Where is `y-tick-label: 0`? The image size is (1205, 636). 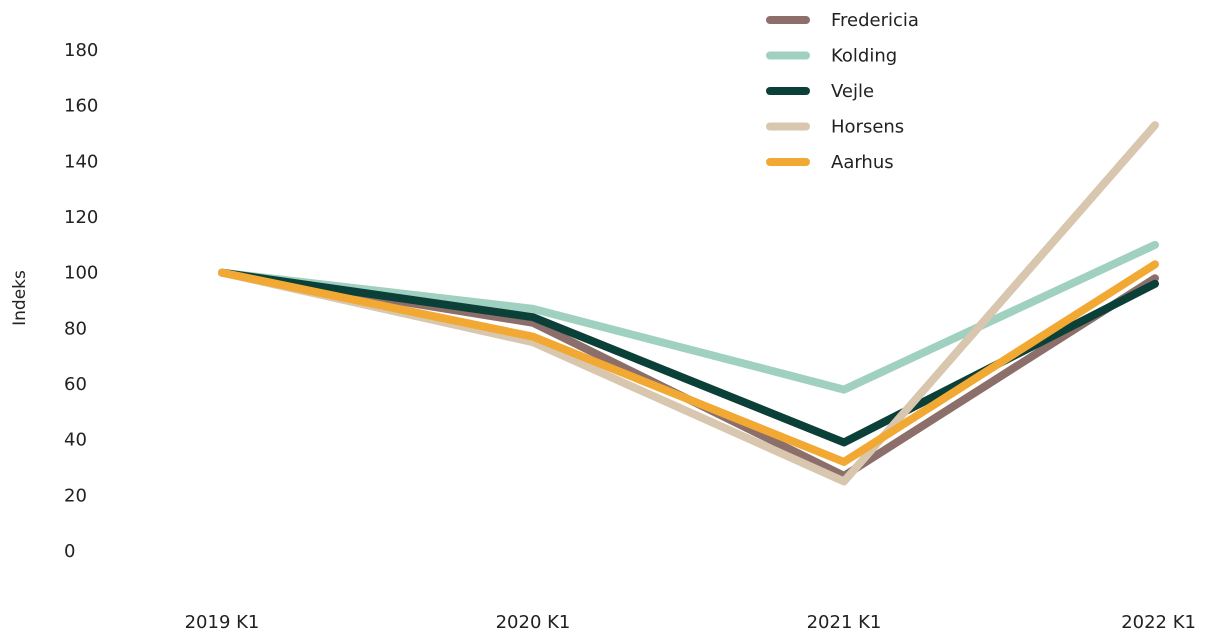
y-tick-label: 0 is located at coordinates (69, 551).